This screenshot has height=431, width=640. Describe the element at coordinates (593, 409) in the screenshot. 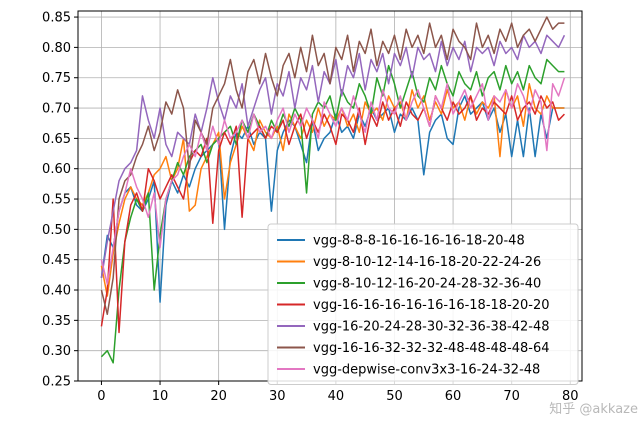

I see `watermark-text: 知乎 @akkaze` at that location.